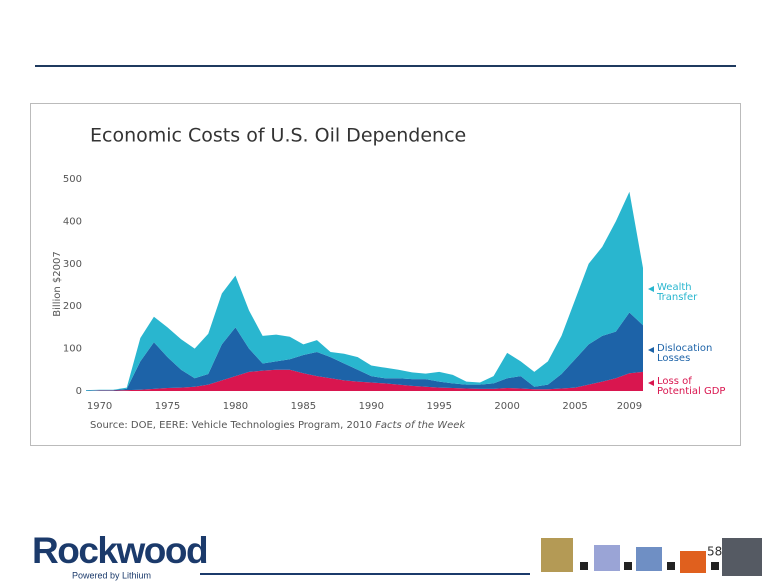 The image size is (771, 587). What do you see at coordinates (506, 406) in the screenshot?
I see `x-tick-label: 2000` at bounding box center [506, 406].